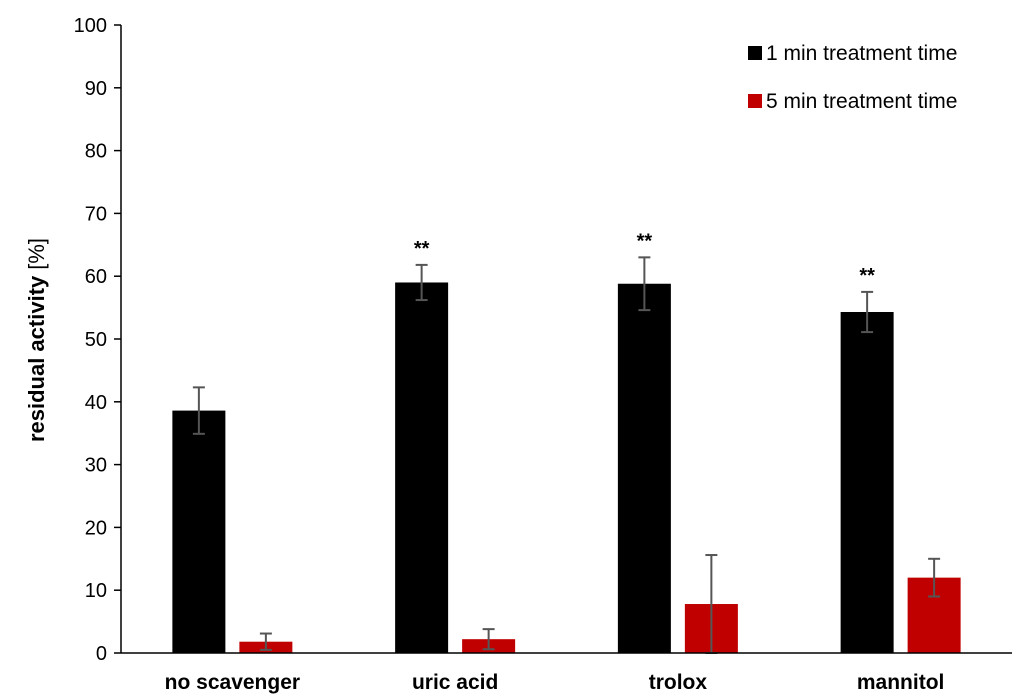 The image size is (1022, 697). Describe the element at coordinates (90, 26) in the screenshot. I see `y-tick-label: 100` at that location.